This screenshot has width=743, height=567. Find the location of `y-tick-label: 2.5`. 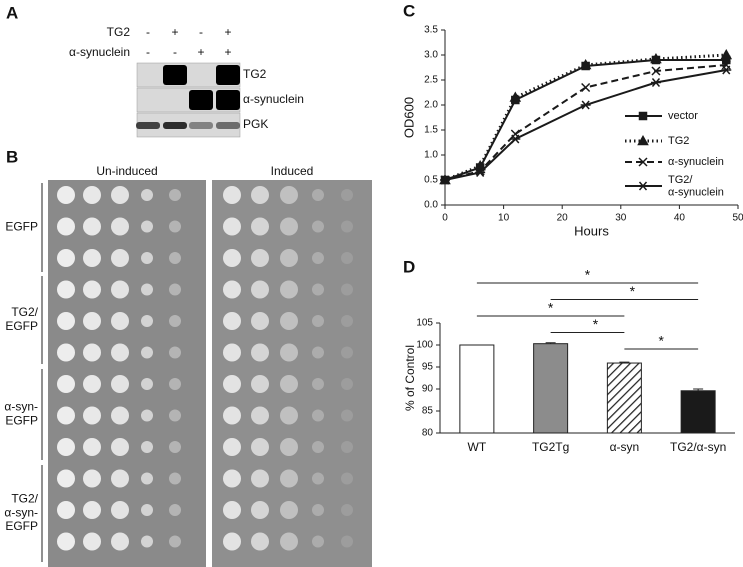

y-tick-label: 2.5 is located at coordinates (431, 80).